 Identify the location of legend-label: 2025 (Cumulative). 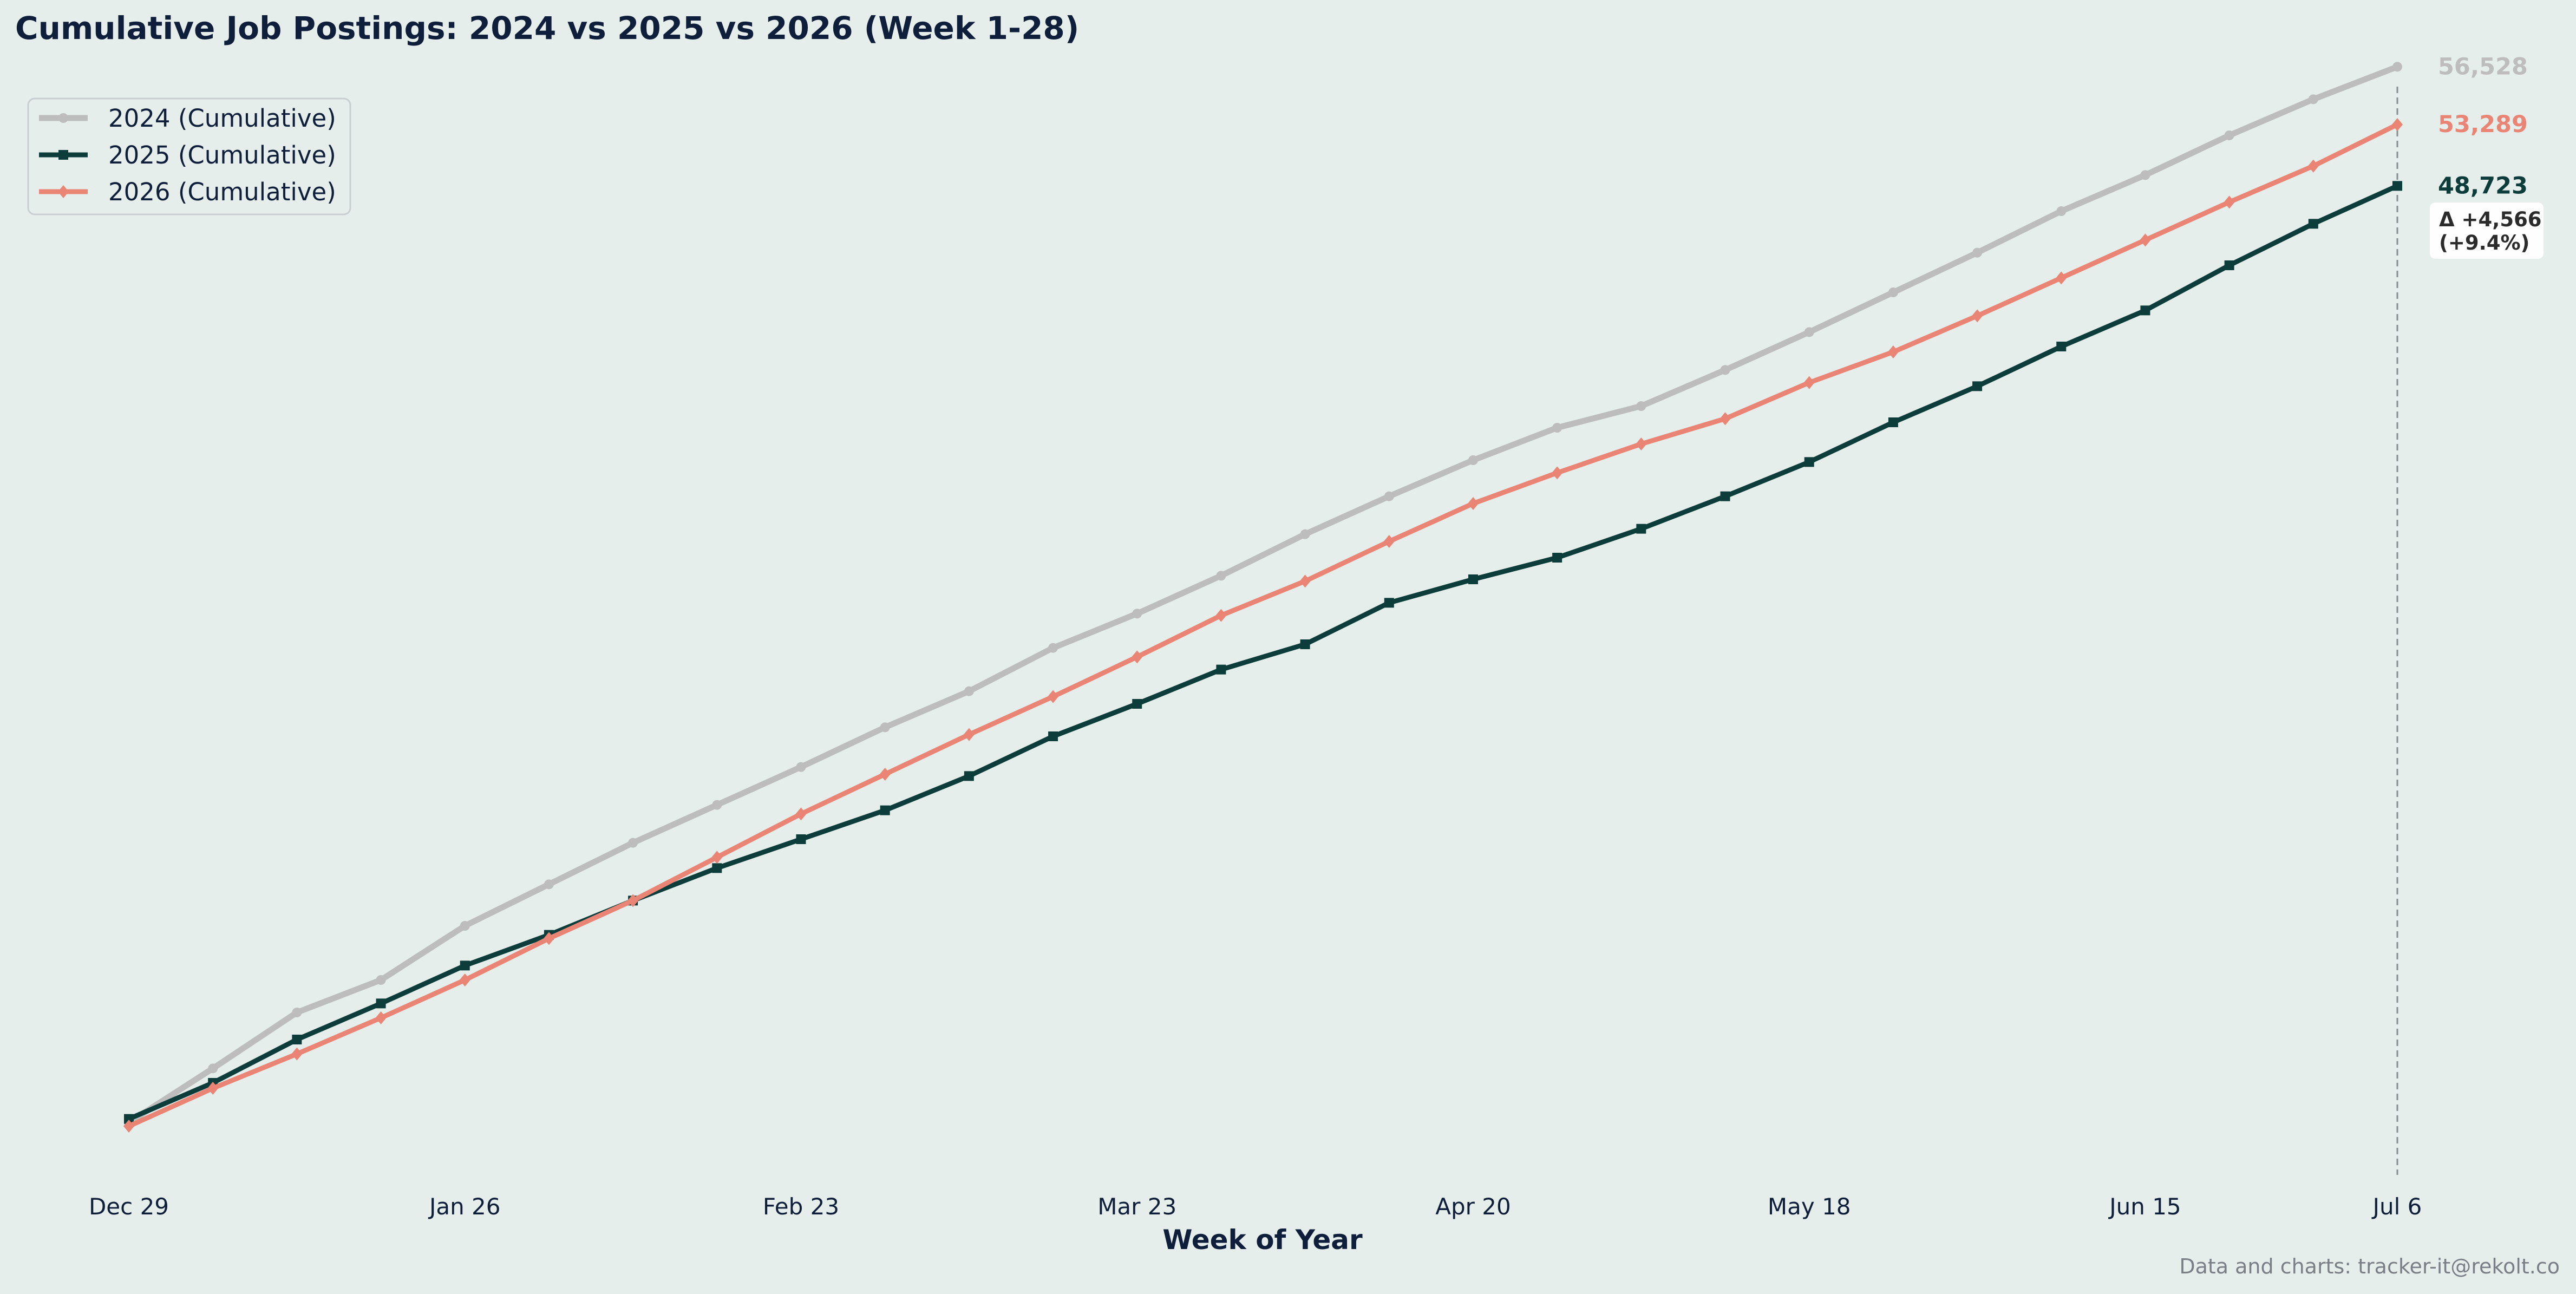
(222, 155).